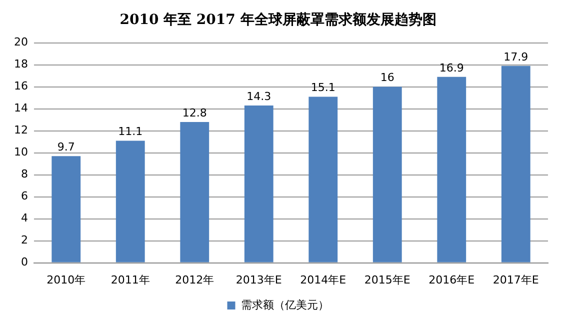 The height and width of the screenshot is (329, 566). I want to click on legend-label: 需求额（亿美元）, so click(284, 305).